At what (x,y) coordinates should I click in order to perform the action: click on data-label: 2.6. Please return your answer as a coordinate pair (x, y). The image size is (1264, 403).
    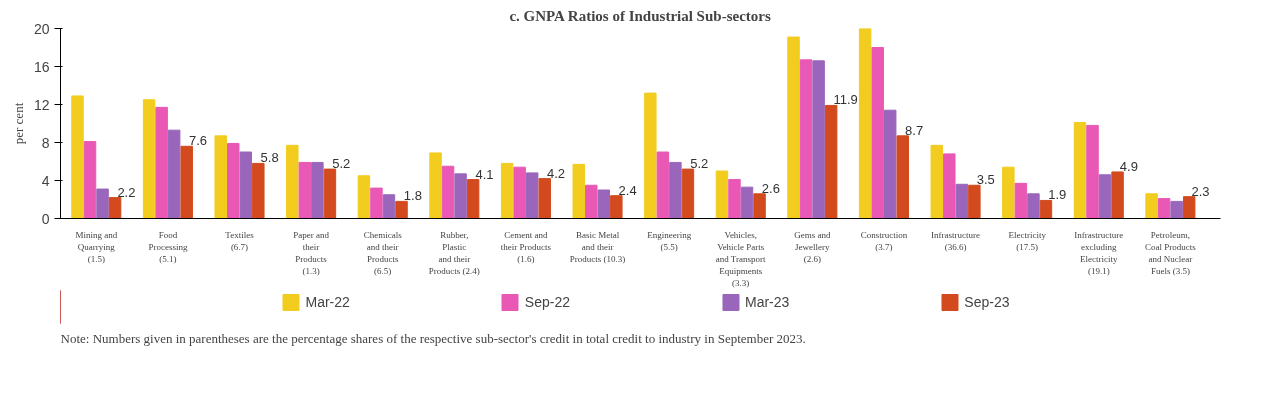
    Looking at the image, I should click on (770, 188).